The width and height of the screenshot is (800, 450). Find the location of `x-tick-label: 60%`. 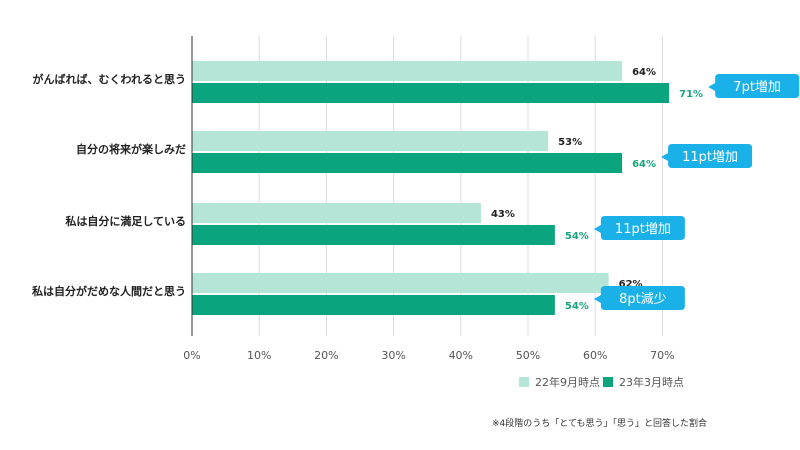

x-tick-label: 60% is located at coordinates (595, 355).